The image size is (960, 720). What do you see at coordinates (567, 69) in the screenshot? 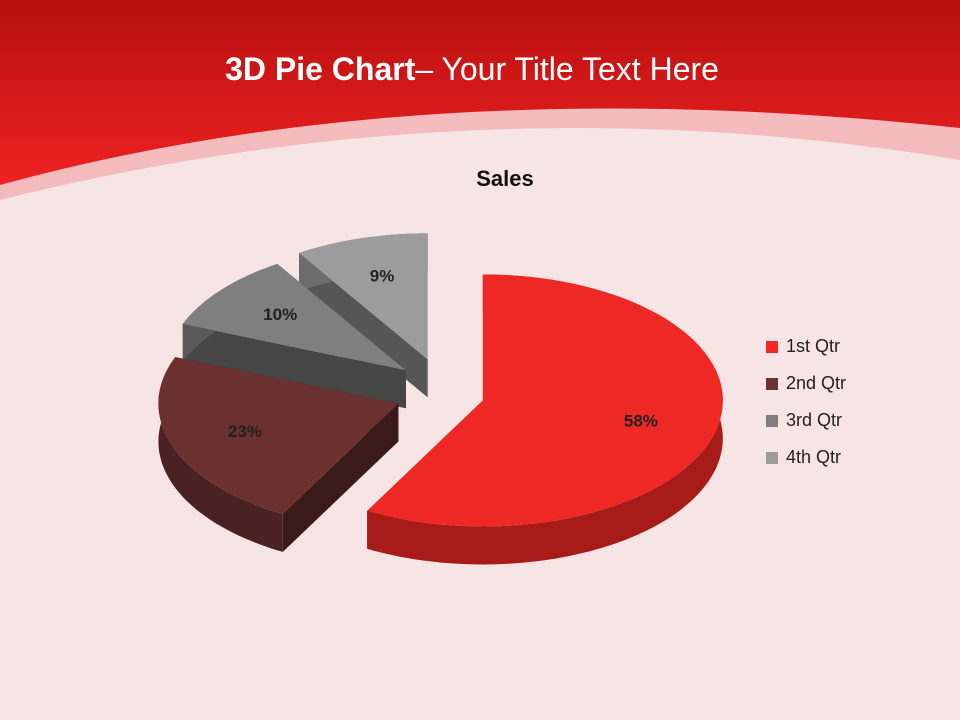
I see `slide-title-rest: – Your Title Text Here` at bounding box center [567, 69].